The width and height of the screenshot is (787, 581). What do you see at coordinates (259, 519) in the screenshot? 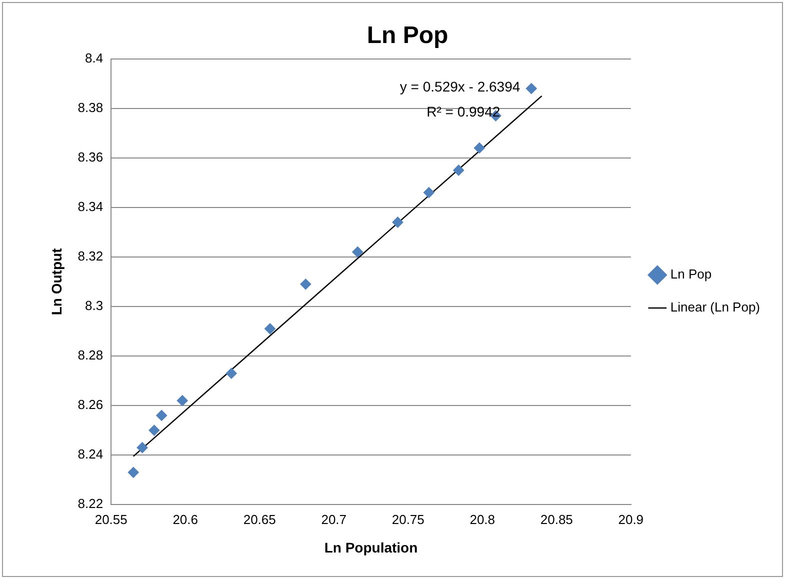
I see `x-tick-label: 20.65` at bounding box center [259, 519].